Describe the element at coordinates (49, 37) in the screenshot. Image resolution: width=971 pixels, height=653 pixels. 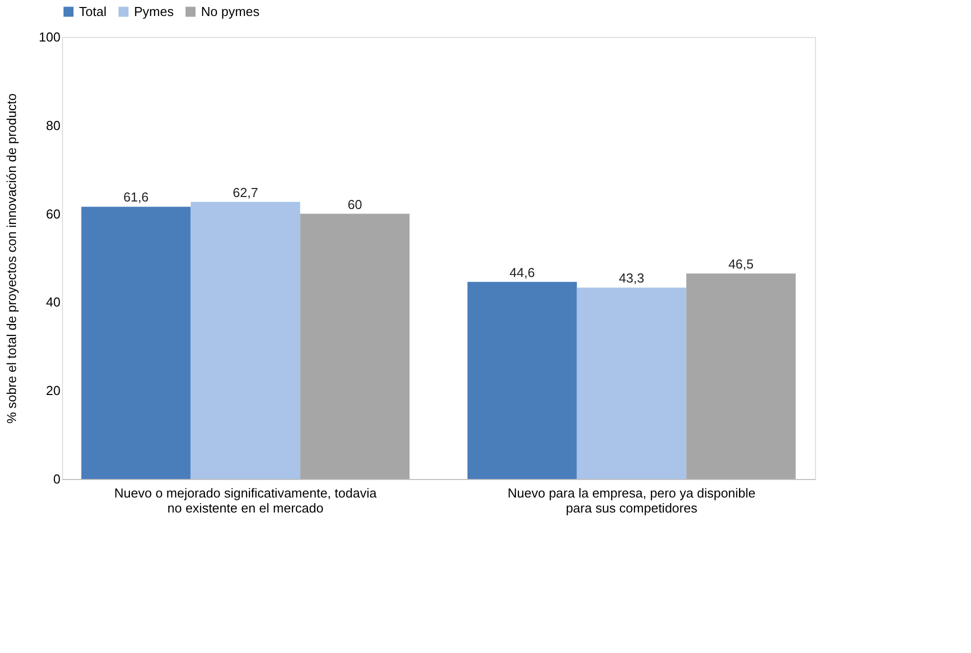
I see `y-tick-label: 100` at that location.